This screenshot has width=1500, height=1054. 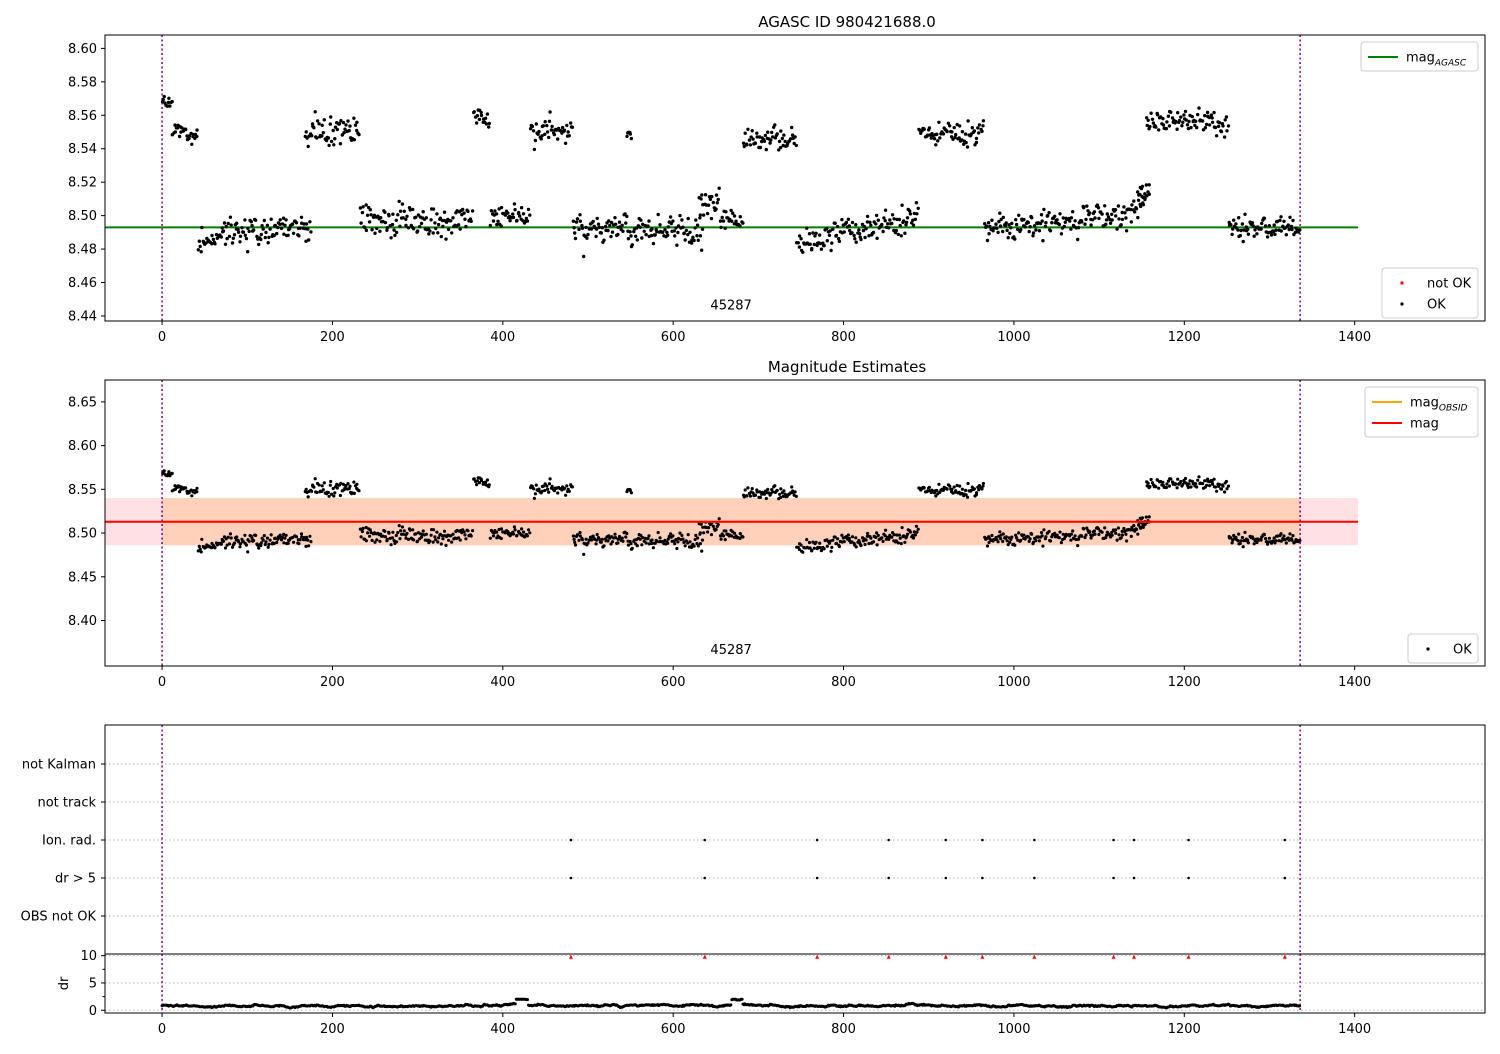 I want to click on panel3-dr-point, so click(x=527, y=1000).